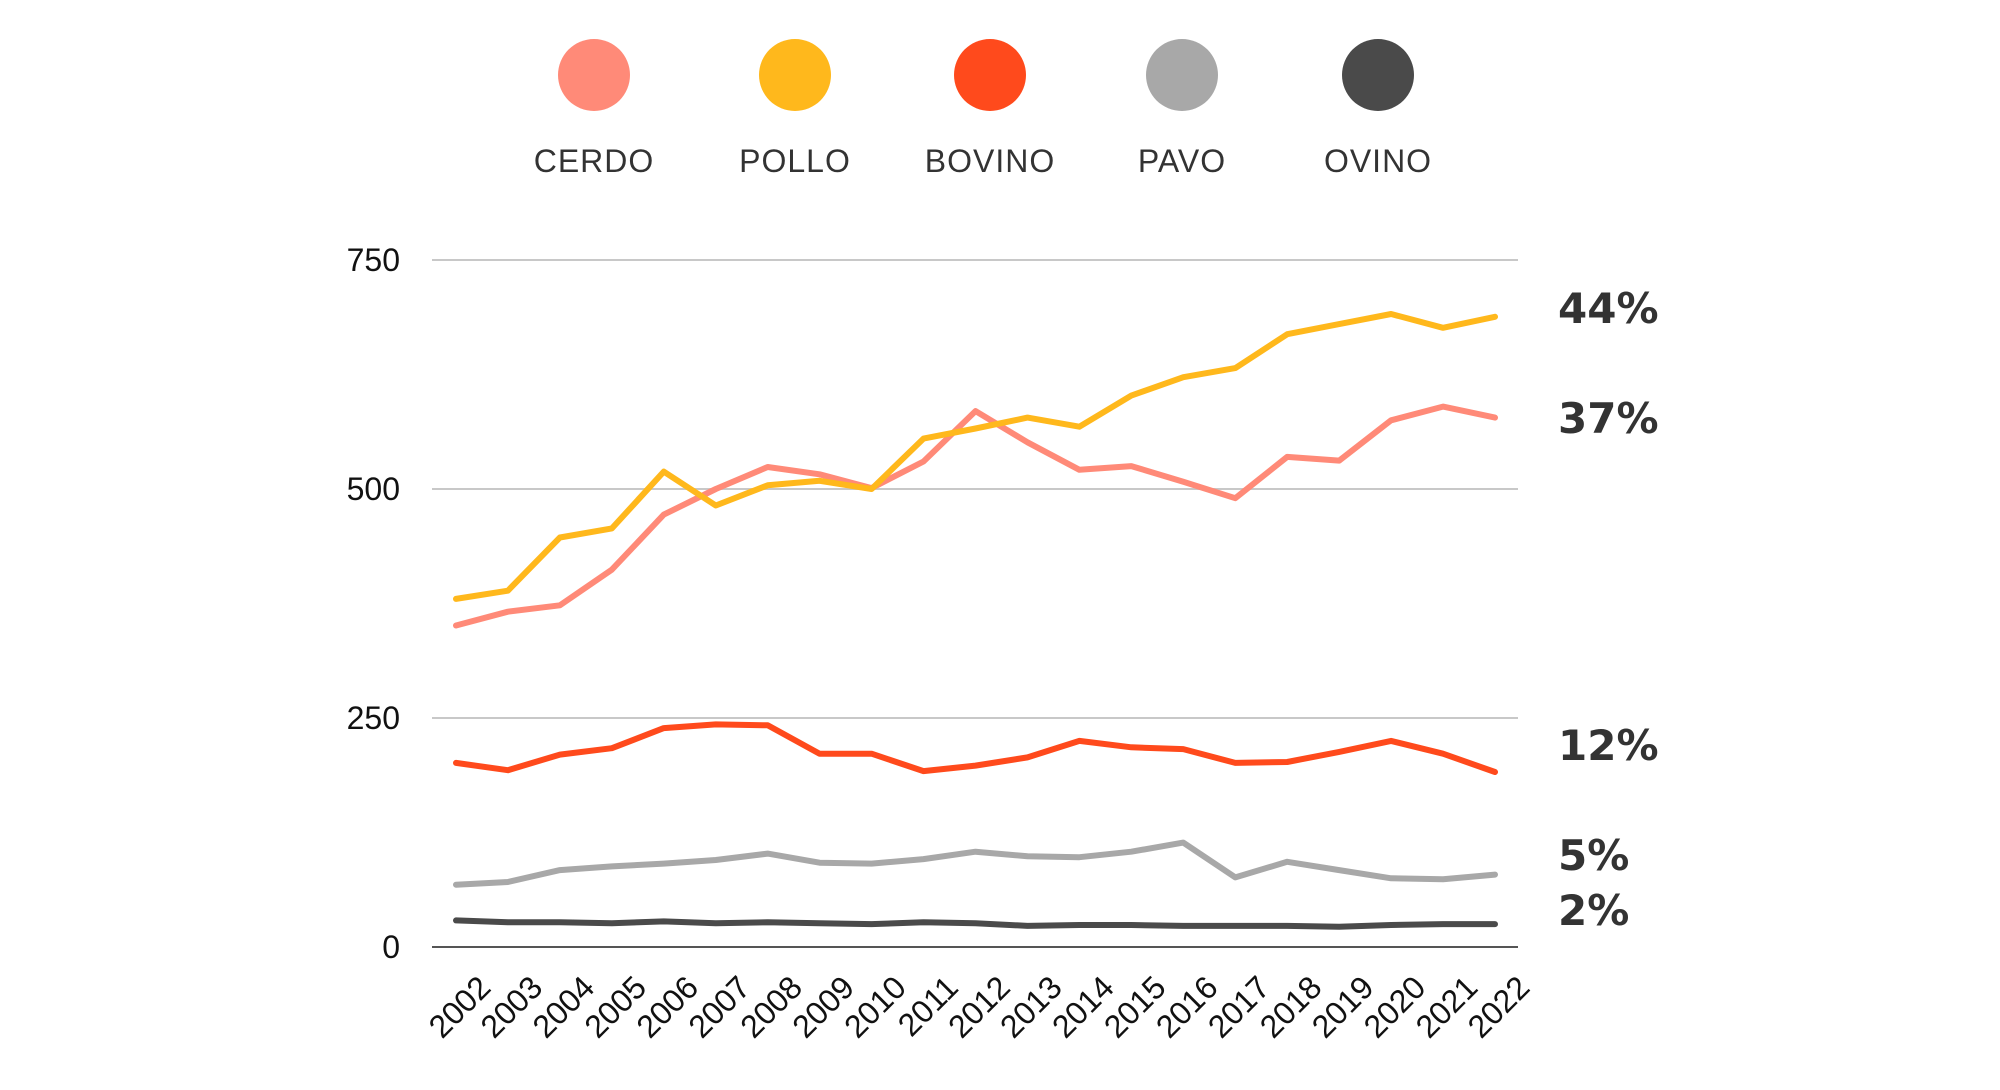  I want to click on y-tick-label: 750, so click(373, 260).